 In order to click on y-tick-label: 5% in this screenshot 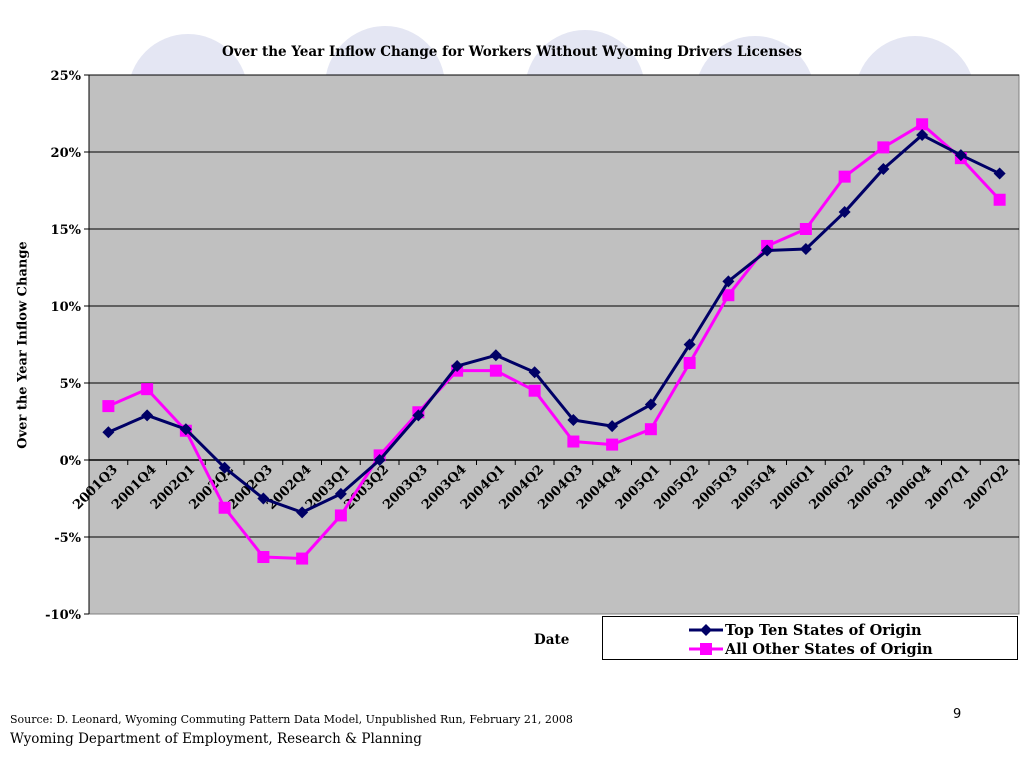, I will do `click(71, 384)`.